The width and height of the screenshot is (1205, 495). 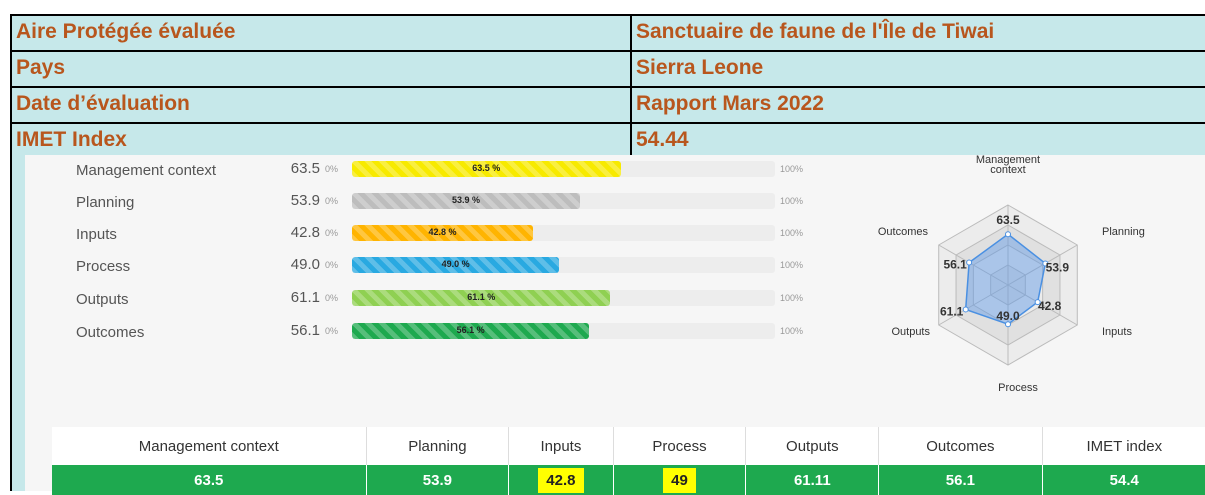 I want to click on table-value-text: 56.1, so click(x=960, y=480).